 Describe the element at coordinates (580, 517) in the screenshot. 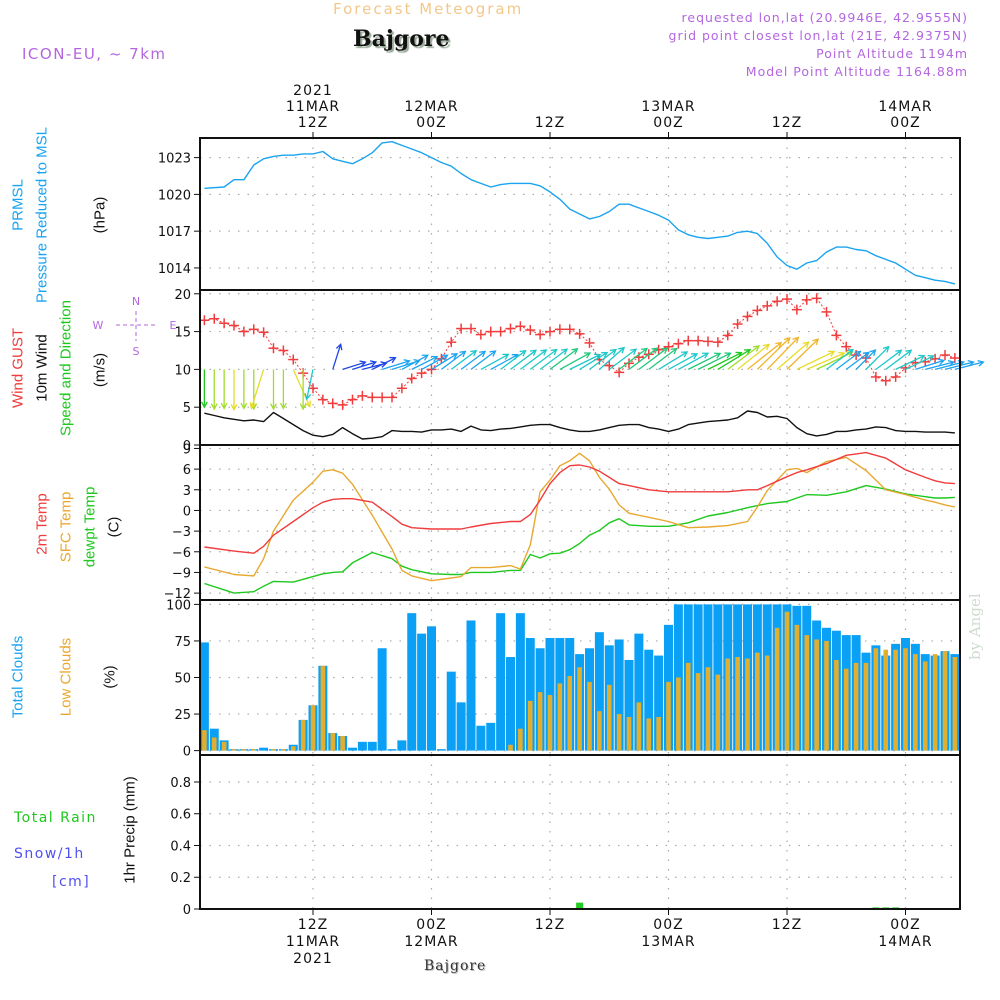

I see `surface-temp-line` at that location.